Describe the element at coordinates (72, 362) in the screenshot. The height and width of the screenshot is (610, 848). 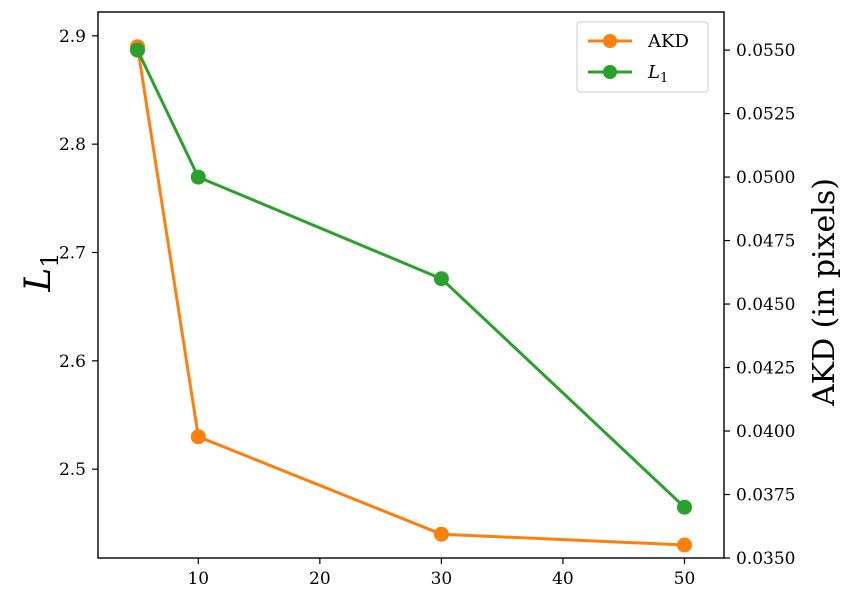
I see `left-y-tick-label: 2.6` at that location.